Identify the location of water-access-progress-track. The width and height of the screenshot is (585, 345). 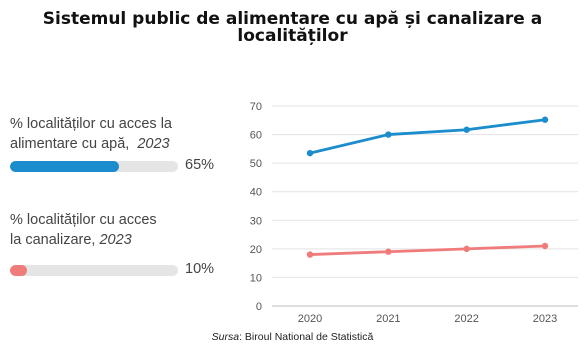
(94, 166).